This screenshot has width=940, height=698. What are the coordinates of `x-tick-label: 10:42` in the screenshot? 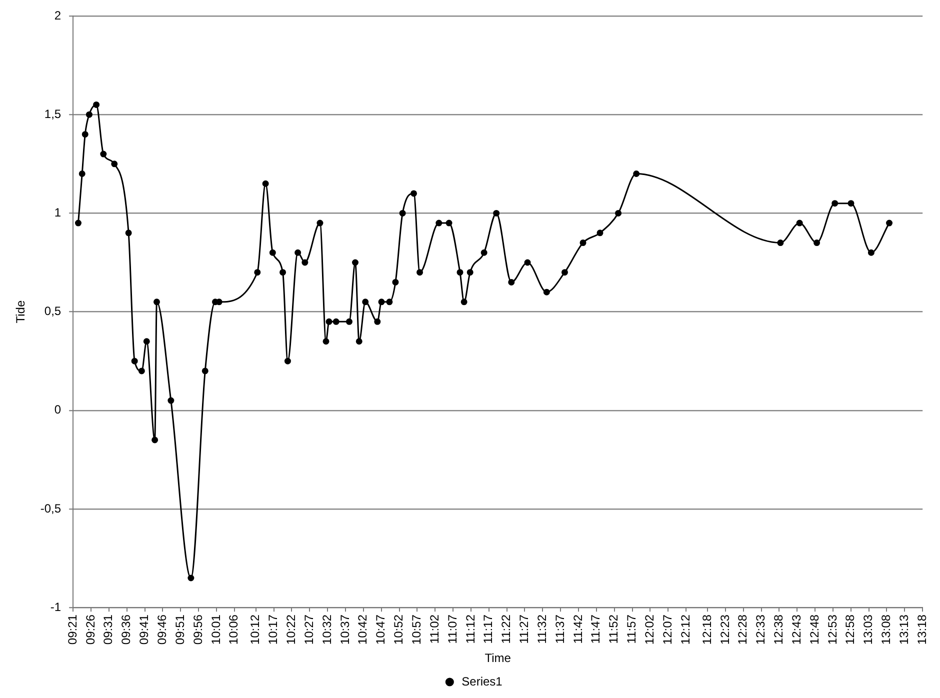 It's located at (363, 629).